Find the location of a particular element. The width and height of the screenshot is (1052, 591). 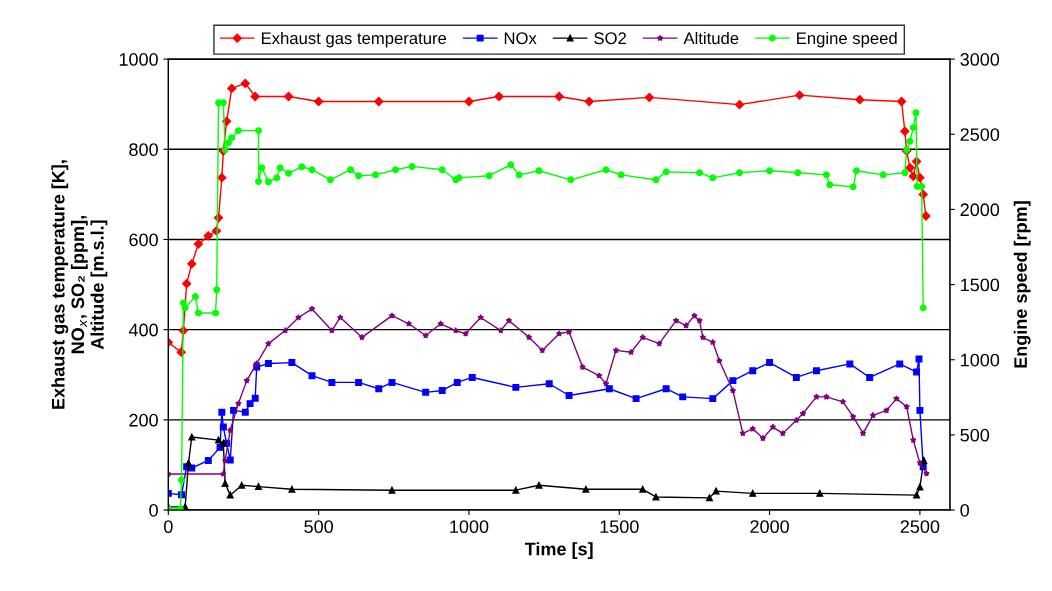

x-tick-label: 2000 is located at coordinates (769, 527).